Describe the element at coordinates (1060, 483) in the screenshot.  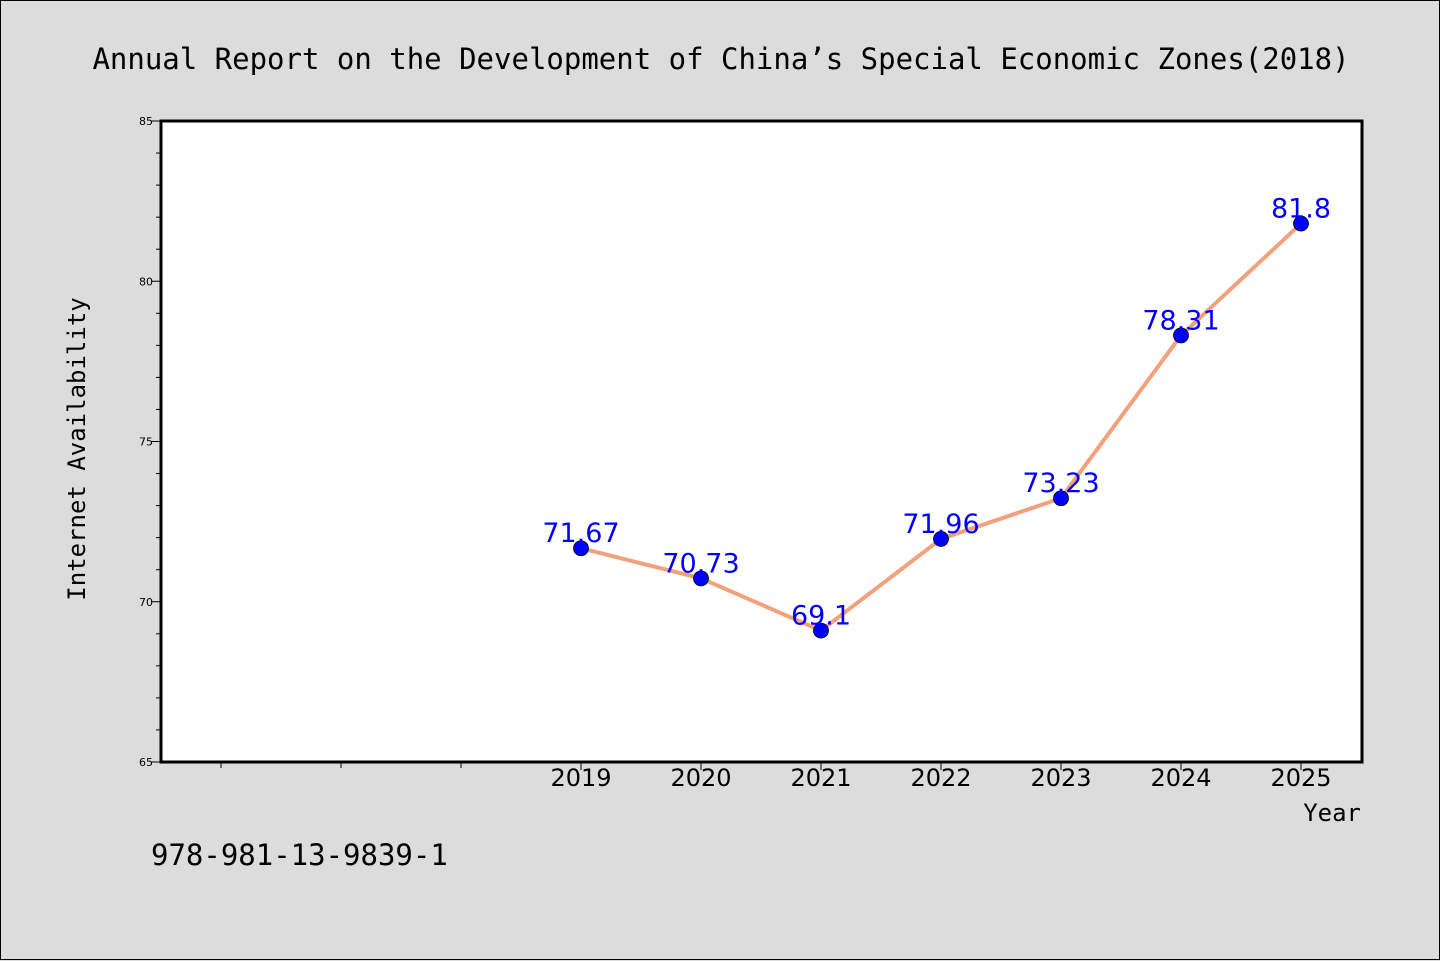
I see `data-label: 73.23` at that location.